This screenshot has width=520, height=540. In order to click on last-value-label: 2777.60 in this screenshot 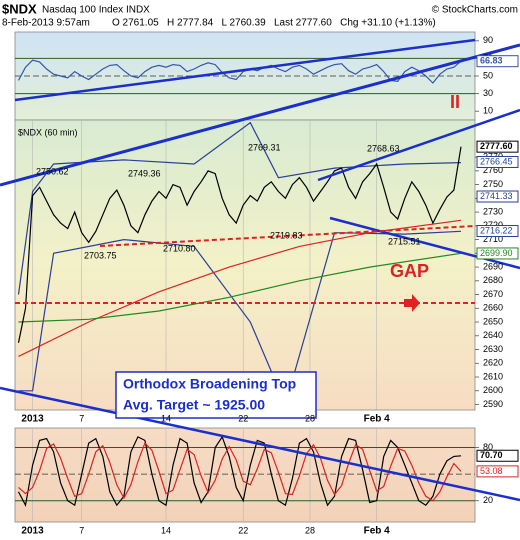, I will do `click(496, 146)`.